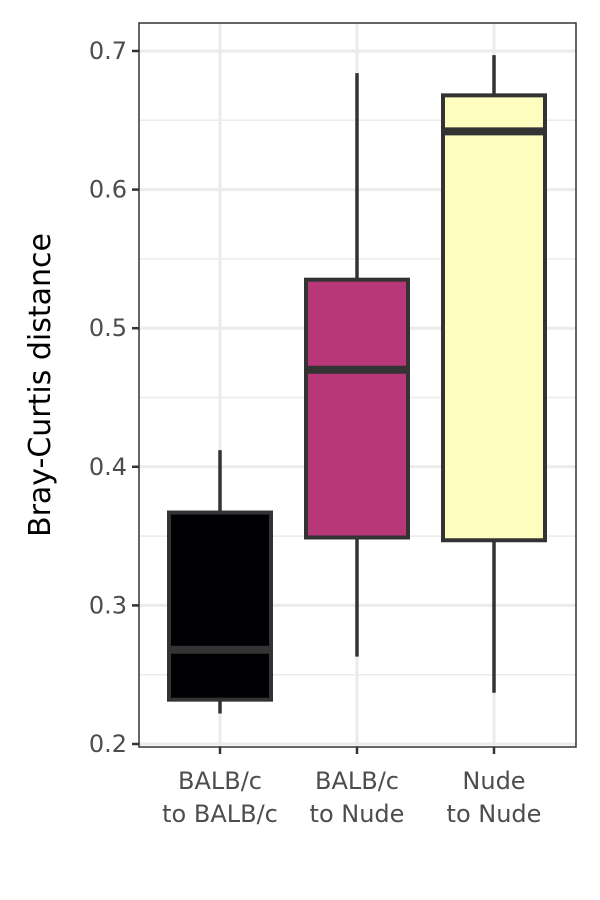 Image resolution: width=600 pixels, height=900 pixels. I want to click on y-tick-label: 0.2, so click(108, 744).